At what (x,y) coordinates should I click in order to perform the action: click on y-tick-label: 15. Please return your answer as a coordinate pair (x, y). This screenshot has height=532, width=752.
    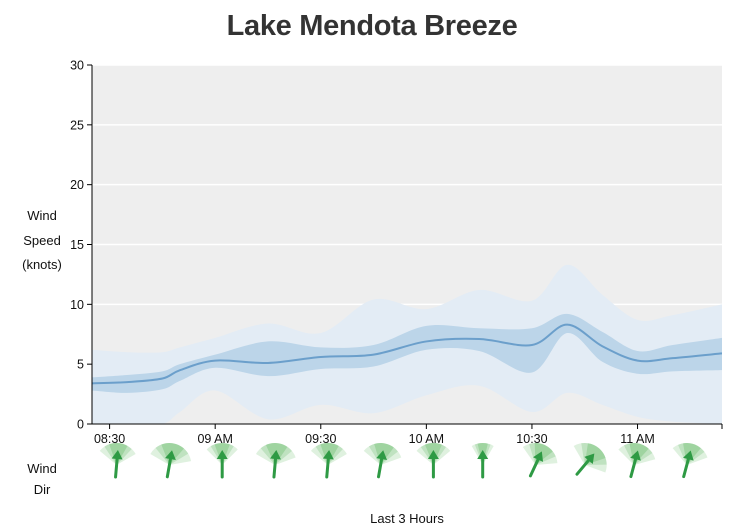
    Looking at the image, I should click on (77, 245).